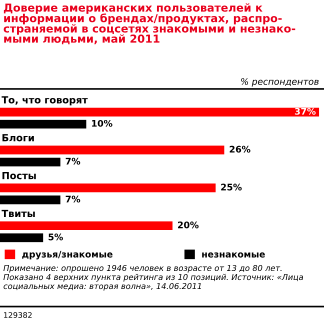  What do you see at coordinates (240, 149) in the screenshot?
I see `data-label: 26%` at bounding box center [240, 149].